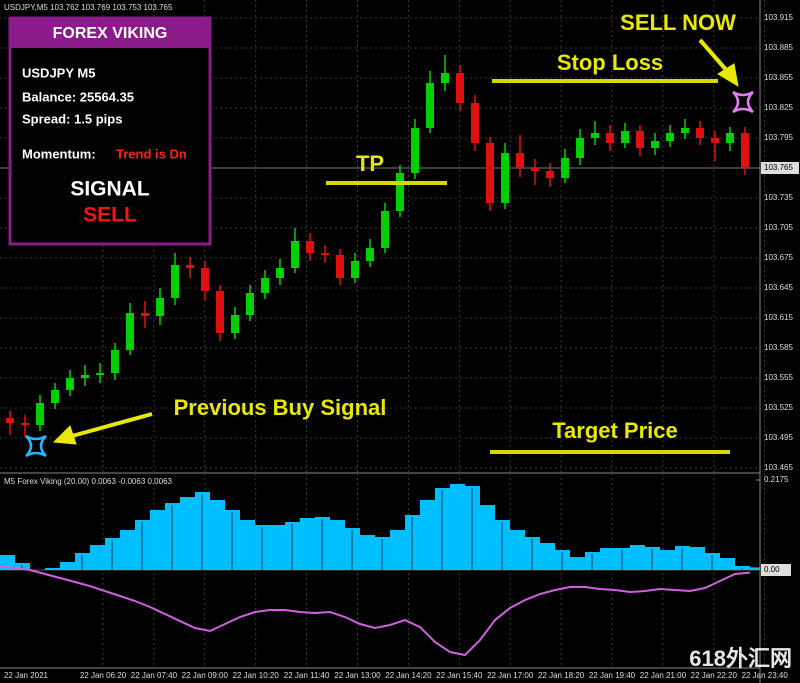  I want to click on y-tick-label: 103.495, so click(778, 437).